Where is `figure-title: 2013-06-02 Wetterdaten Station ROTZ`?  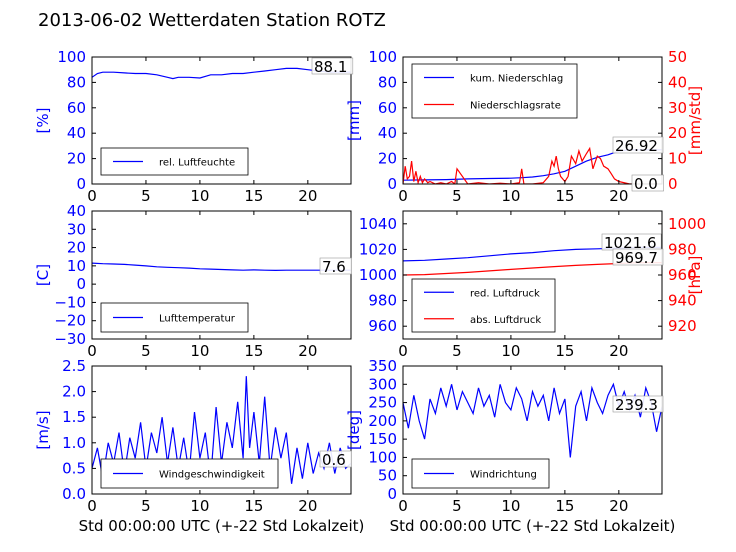
figure-title: 2013-06-02 Wetterdaten Station ROTZ is located at coordinates (212, 20).